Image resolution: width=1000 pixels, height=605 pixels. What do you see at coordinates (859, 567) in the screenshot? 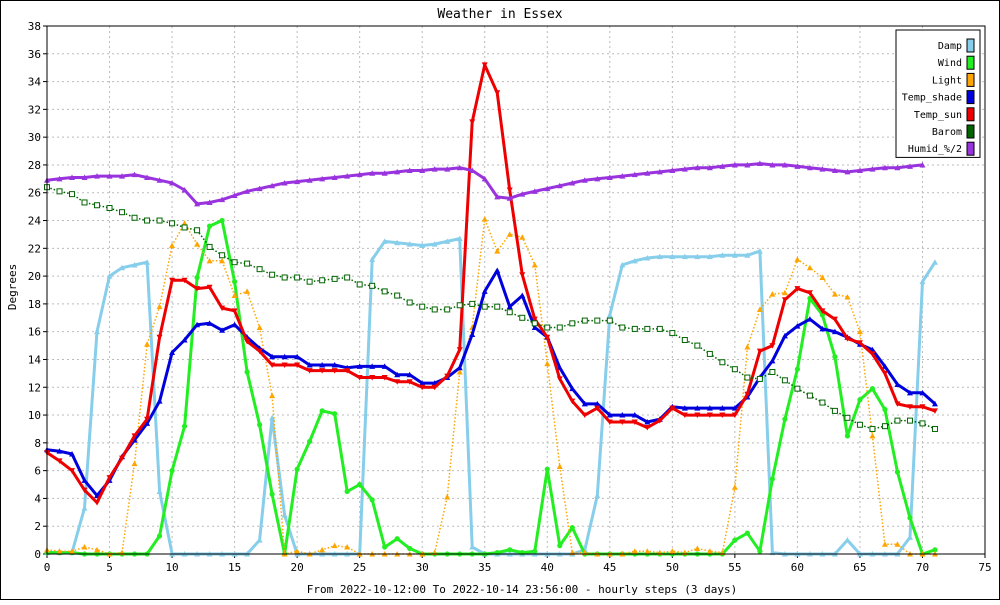
I see `x-tick-label: 65` at bounding box center [859, 567].